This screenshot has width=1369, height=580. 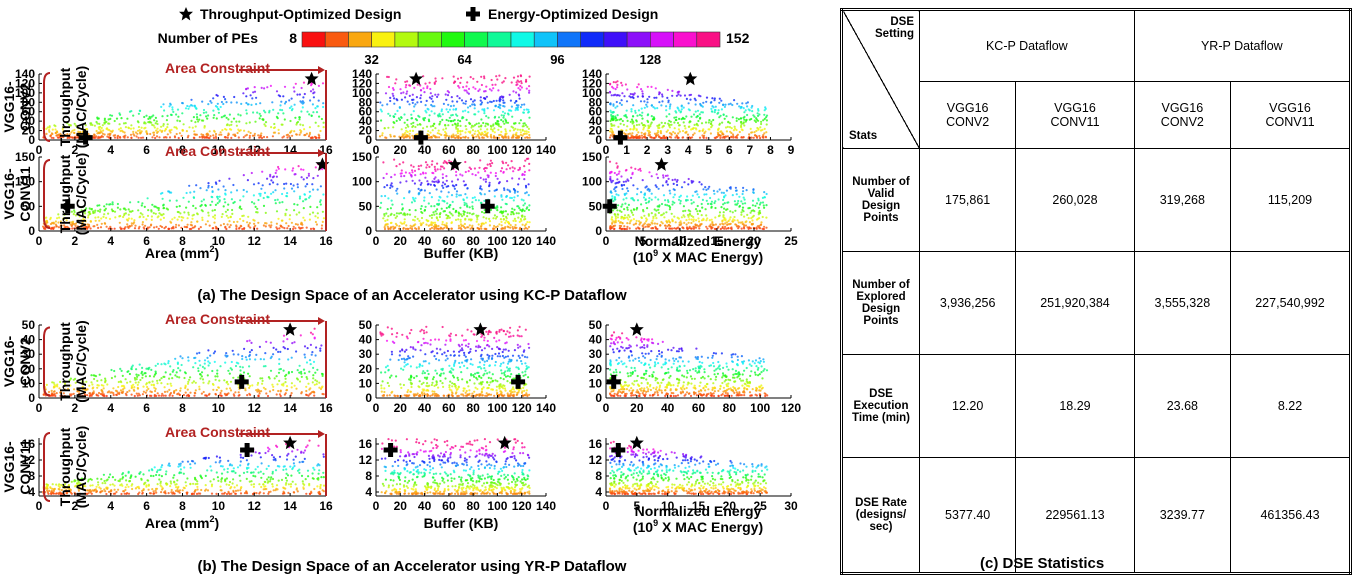 I want to click on x-tick-label: 2, so click(x=647, y=150).